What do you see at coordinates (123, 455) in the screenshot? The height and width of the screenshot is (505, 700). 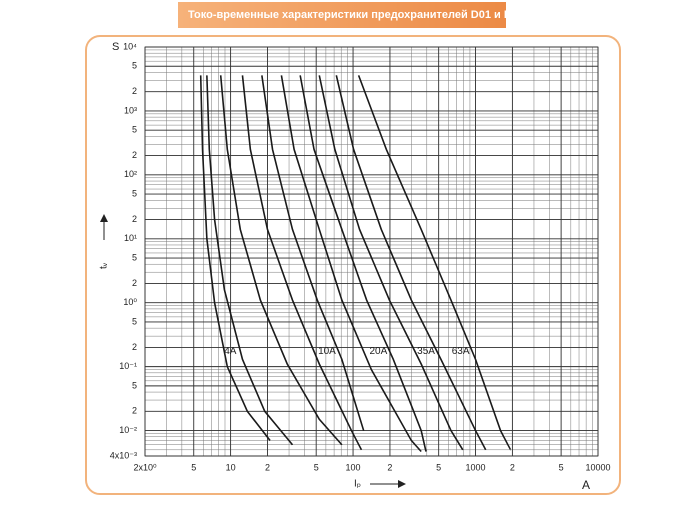 I see `y-tick-label: 4x10⁻³` at bounding box center [123, 455].